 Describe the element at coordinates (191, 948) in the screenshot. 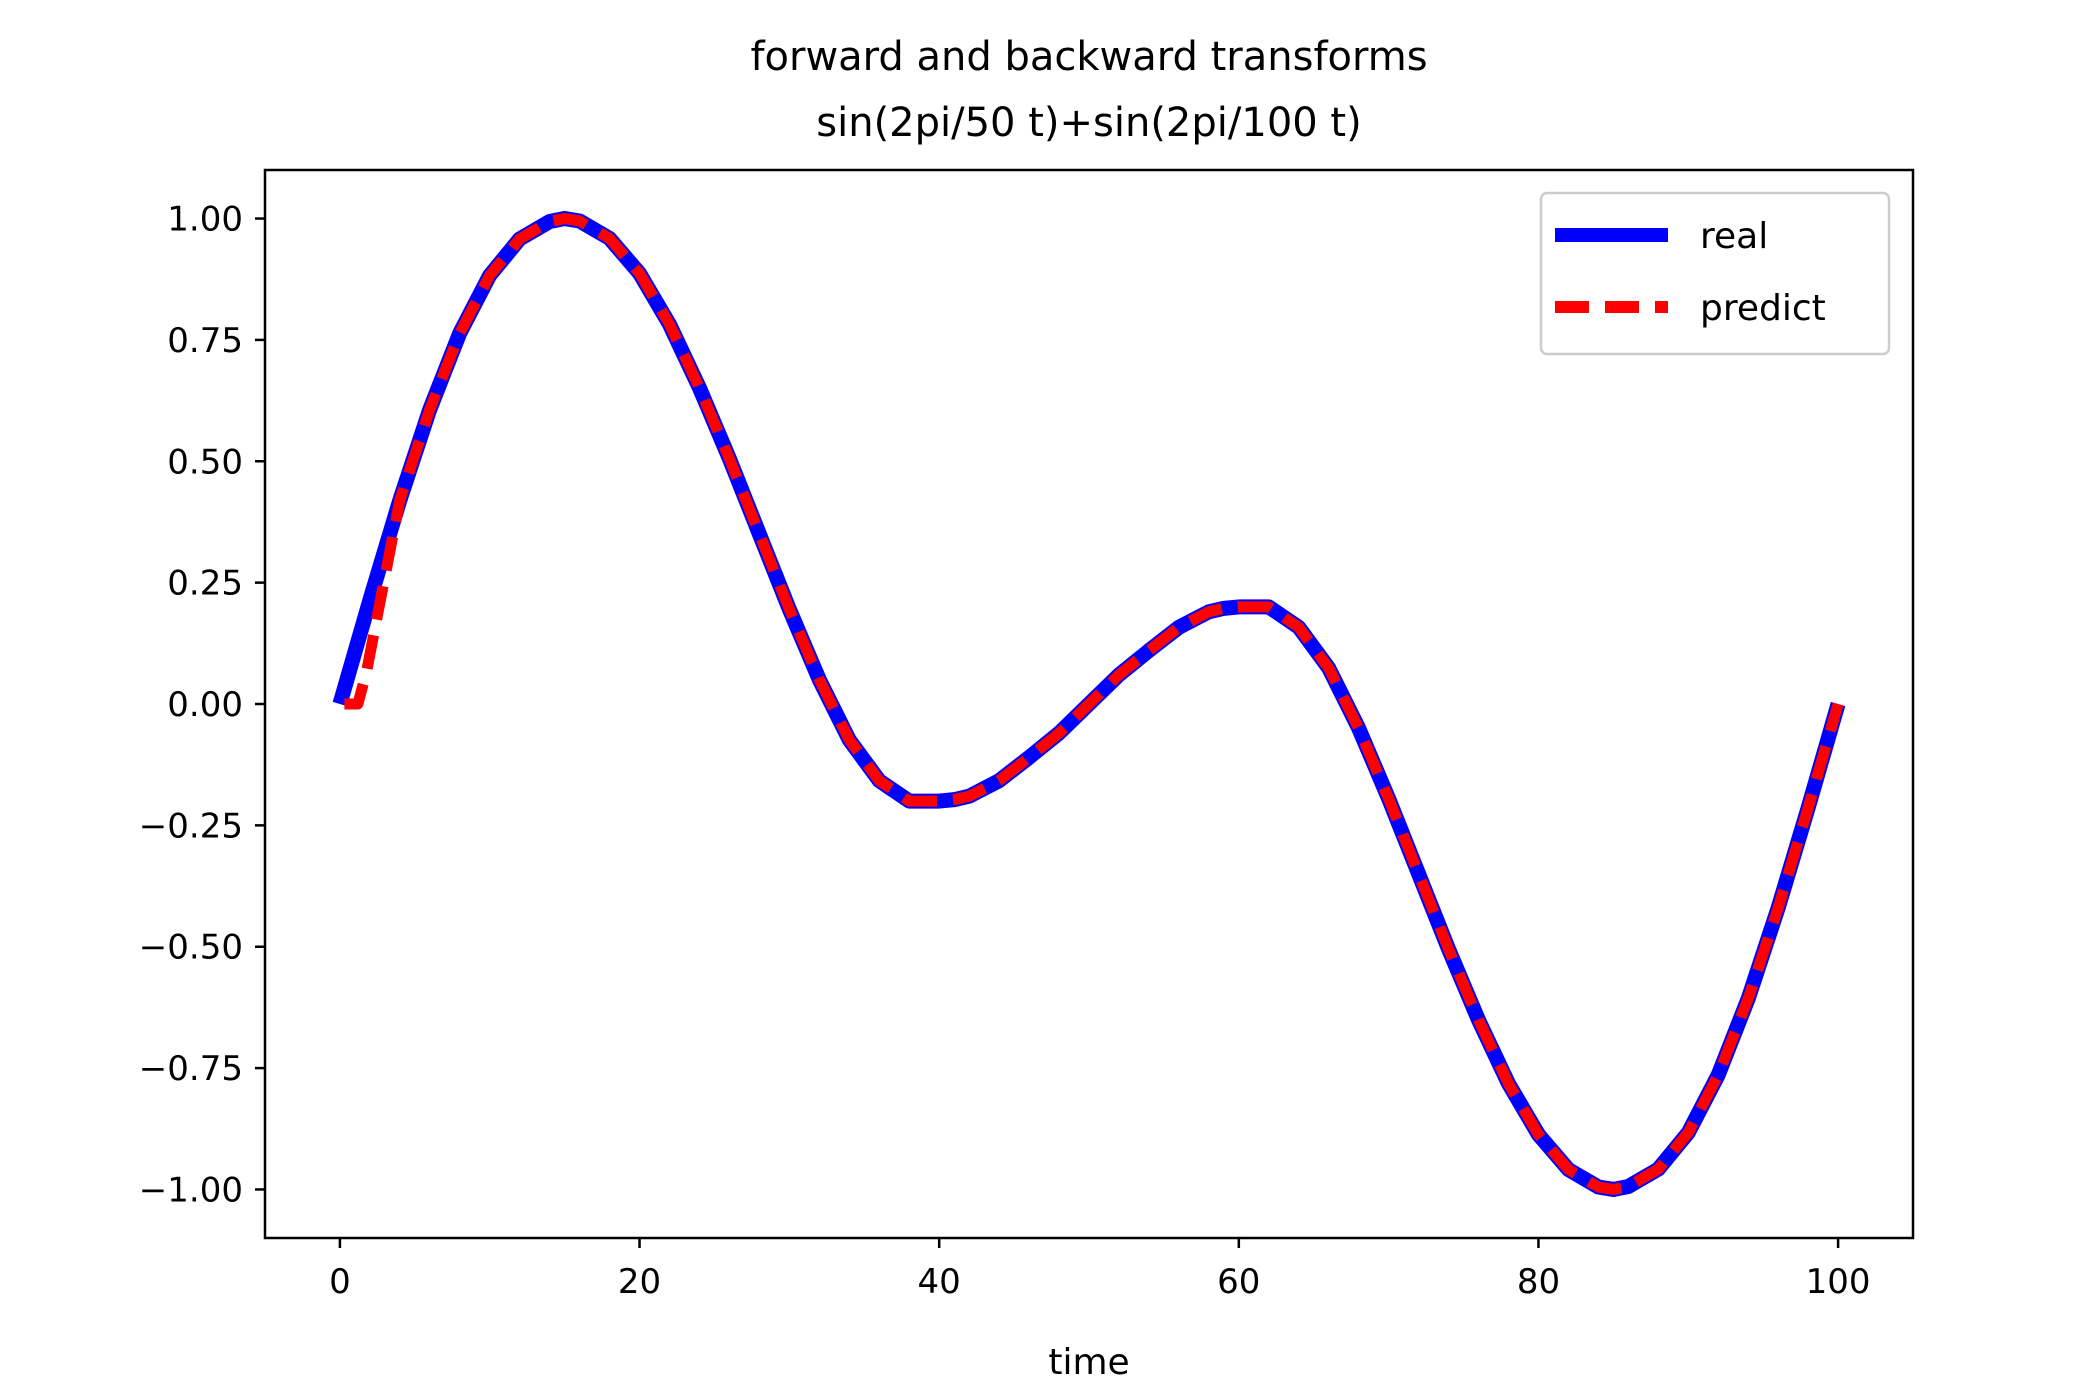

I see `y-tick-label: −0.50` at that location.